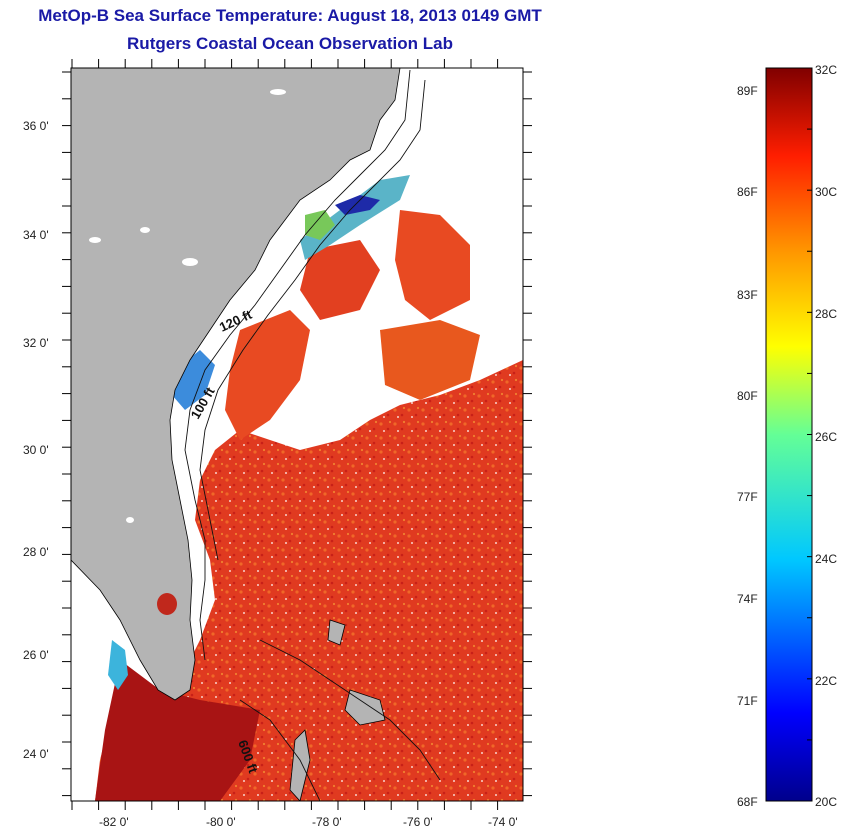 This screenshot has height=832, width=848. Describe the element at coordinates (327, 822) in the screenshot. I see `lon-tick-label: -78 0'` at that location.